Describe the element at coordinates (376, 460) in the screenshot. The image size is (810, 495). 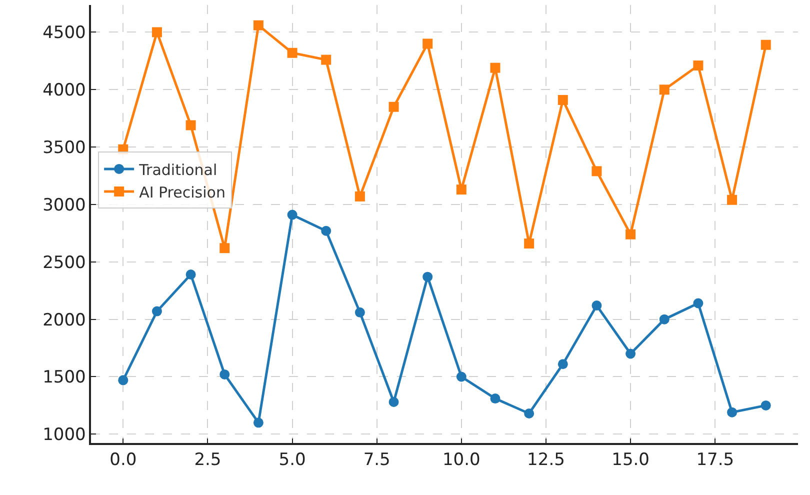
I see `x-tick-label: 7.5` at that location.